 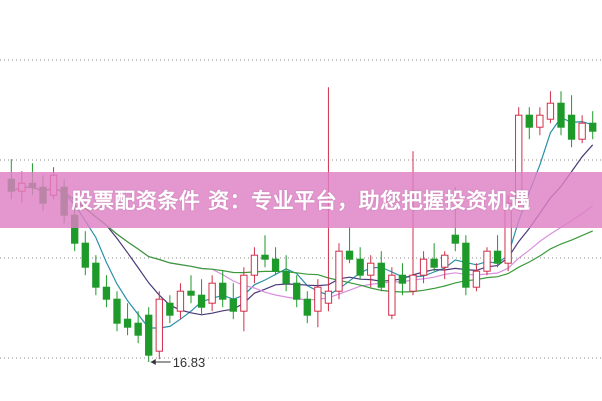 What do you see at coordinates (153, 362) in the screenshot?
I see `min-arrow-head` at bounding box center [153, 362].